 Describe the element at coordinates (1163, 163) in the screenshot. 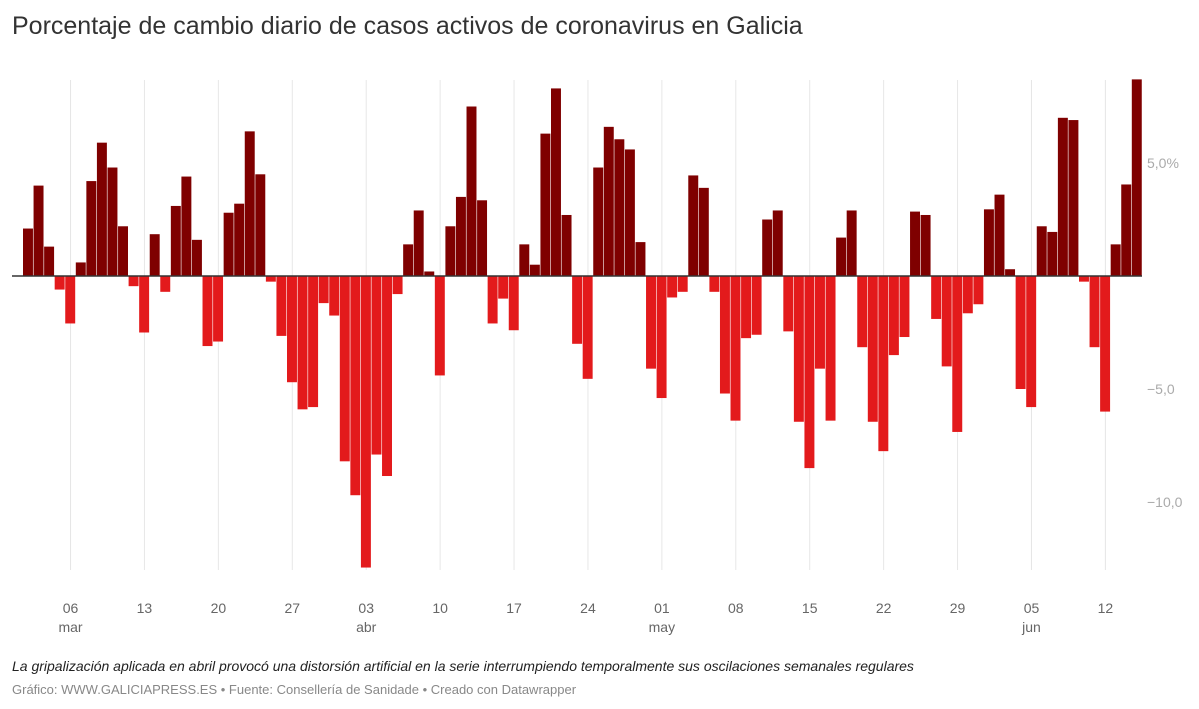

I see `y-tick-label: 5,0%` at that location.